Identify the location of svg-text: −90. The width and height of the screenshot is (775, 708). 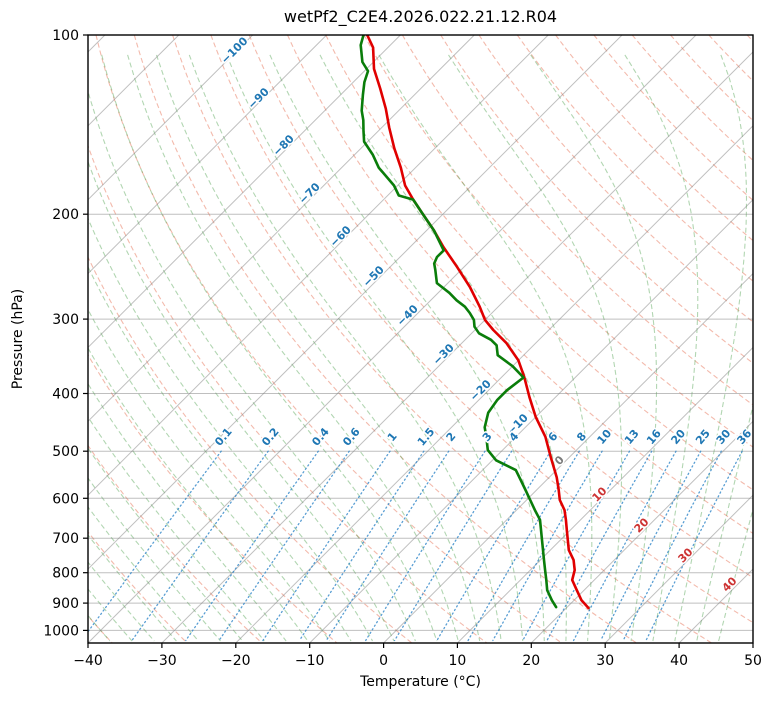
(258, 98).